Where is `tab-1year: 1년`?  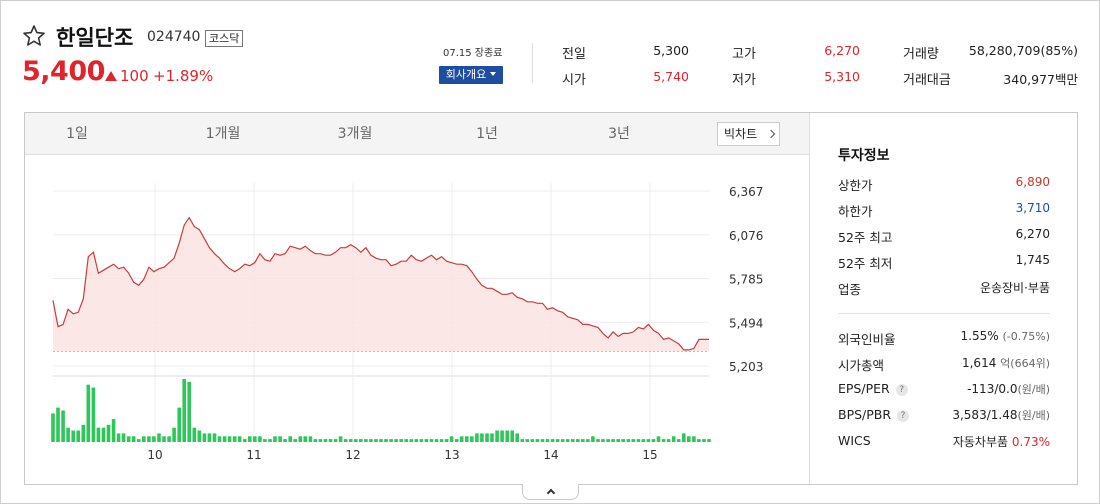
tab-1year: 1년 is located at coordinates (487, 134).